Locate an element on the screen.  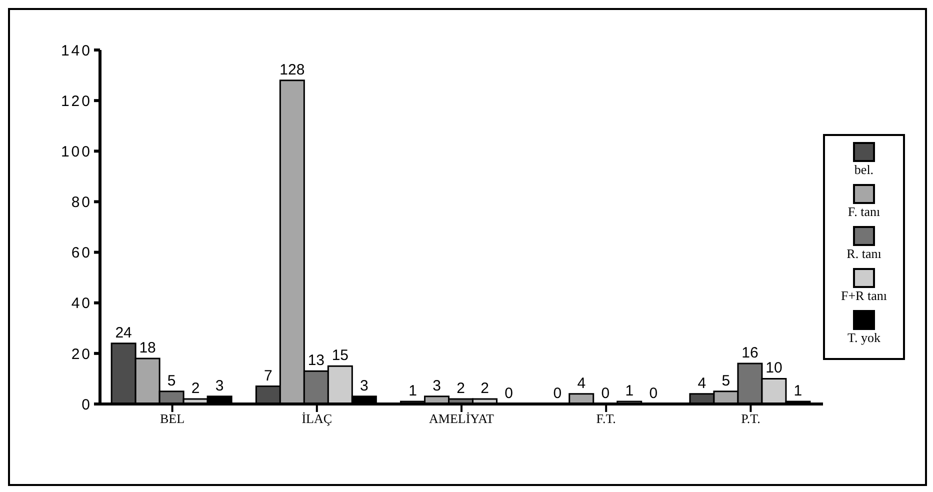
x-tick-label: F.T. is located at coordinates (606, 418).